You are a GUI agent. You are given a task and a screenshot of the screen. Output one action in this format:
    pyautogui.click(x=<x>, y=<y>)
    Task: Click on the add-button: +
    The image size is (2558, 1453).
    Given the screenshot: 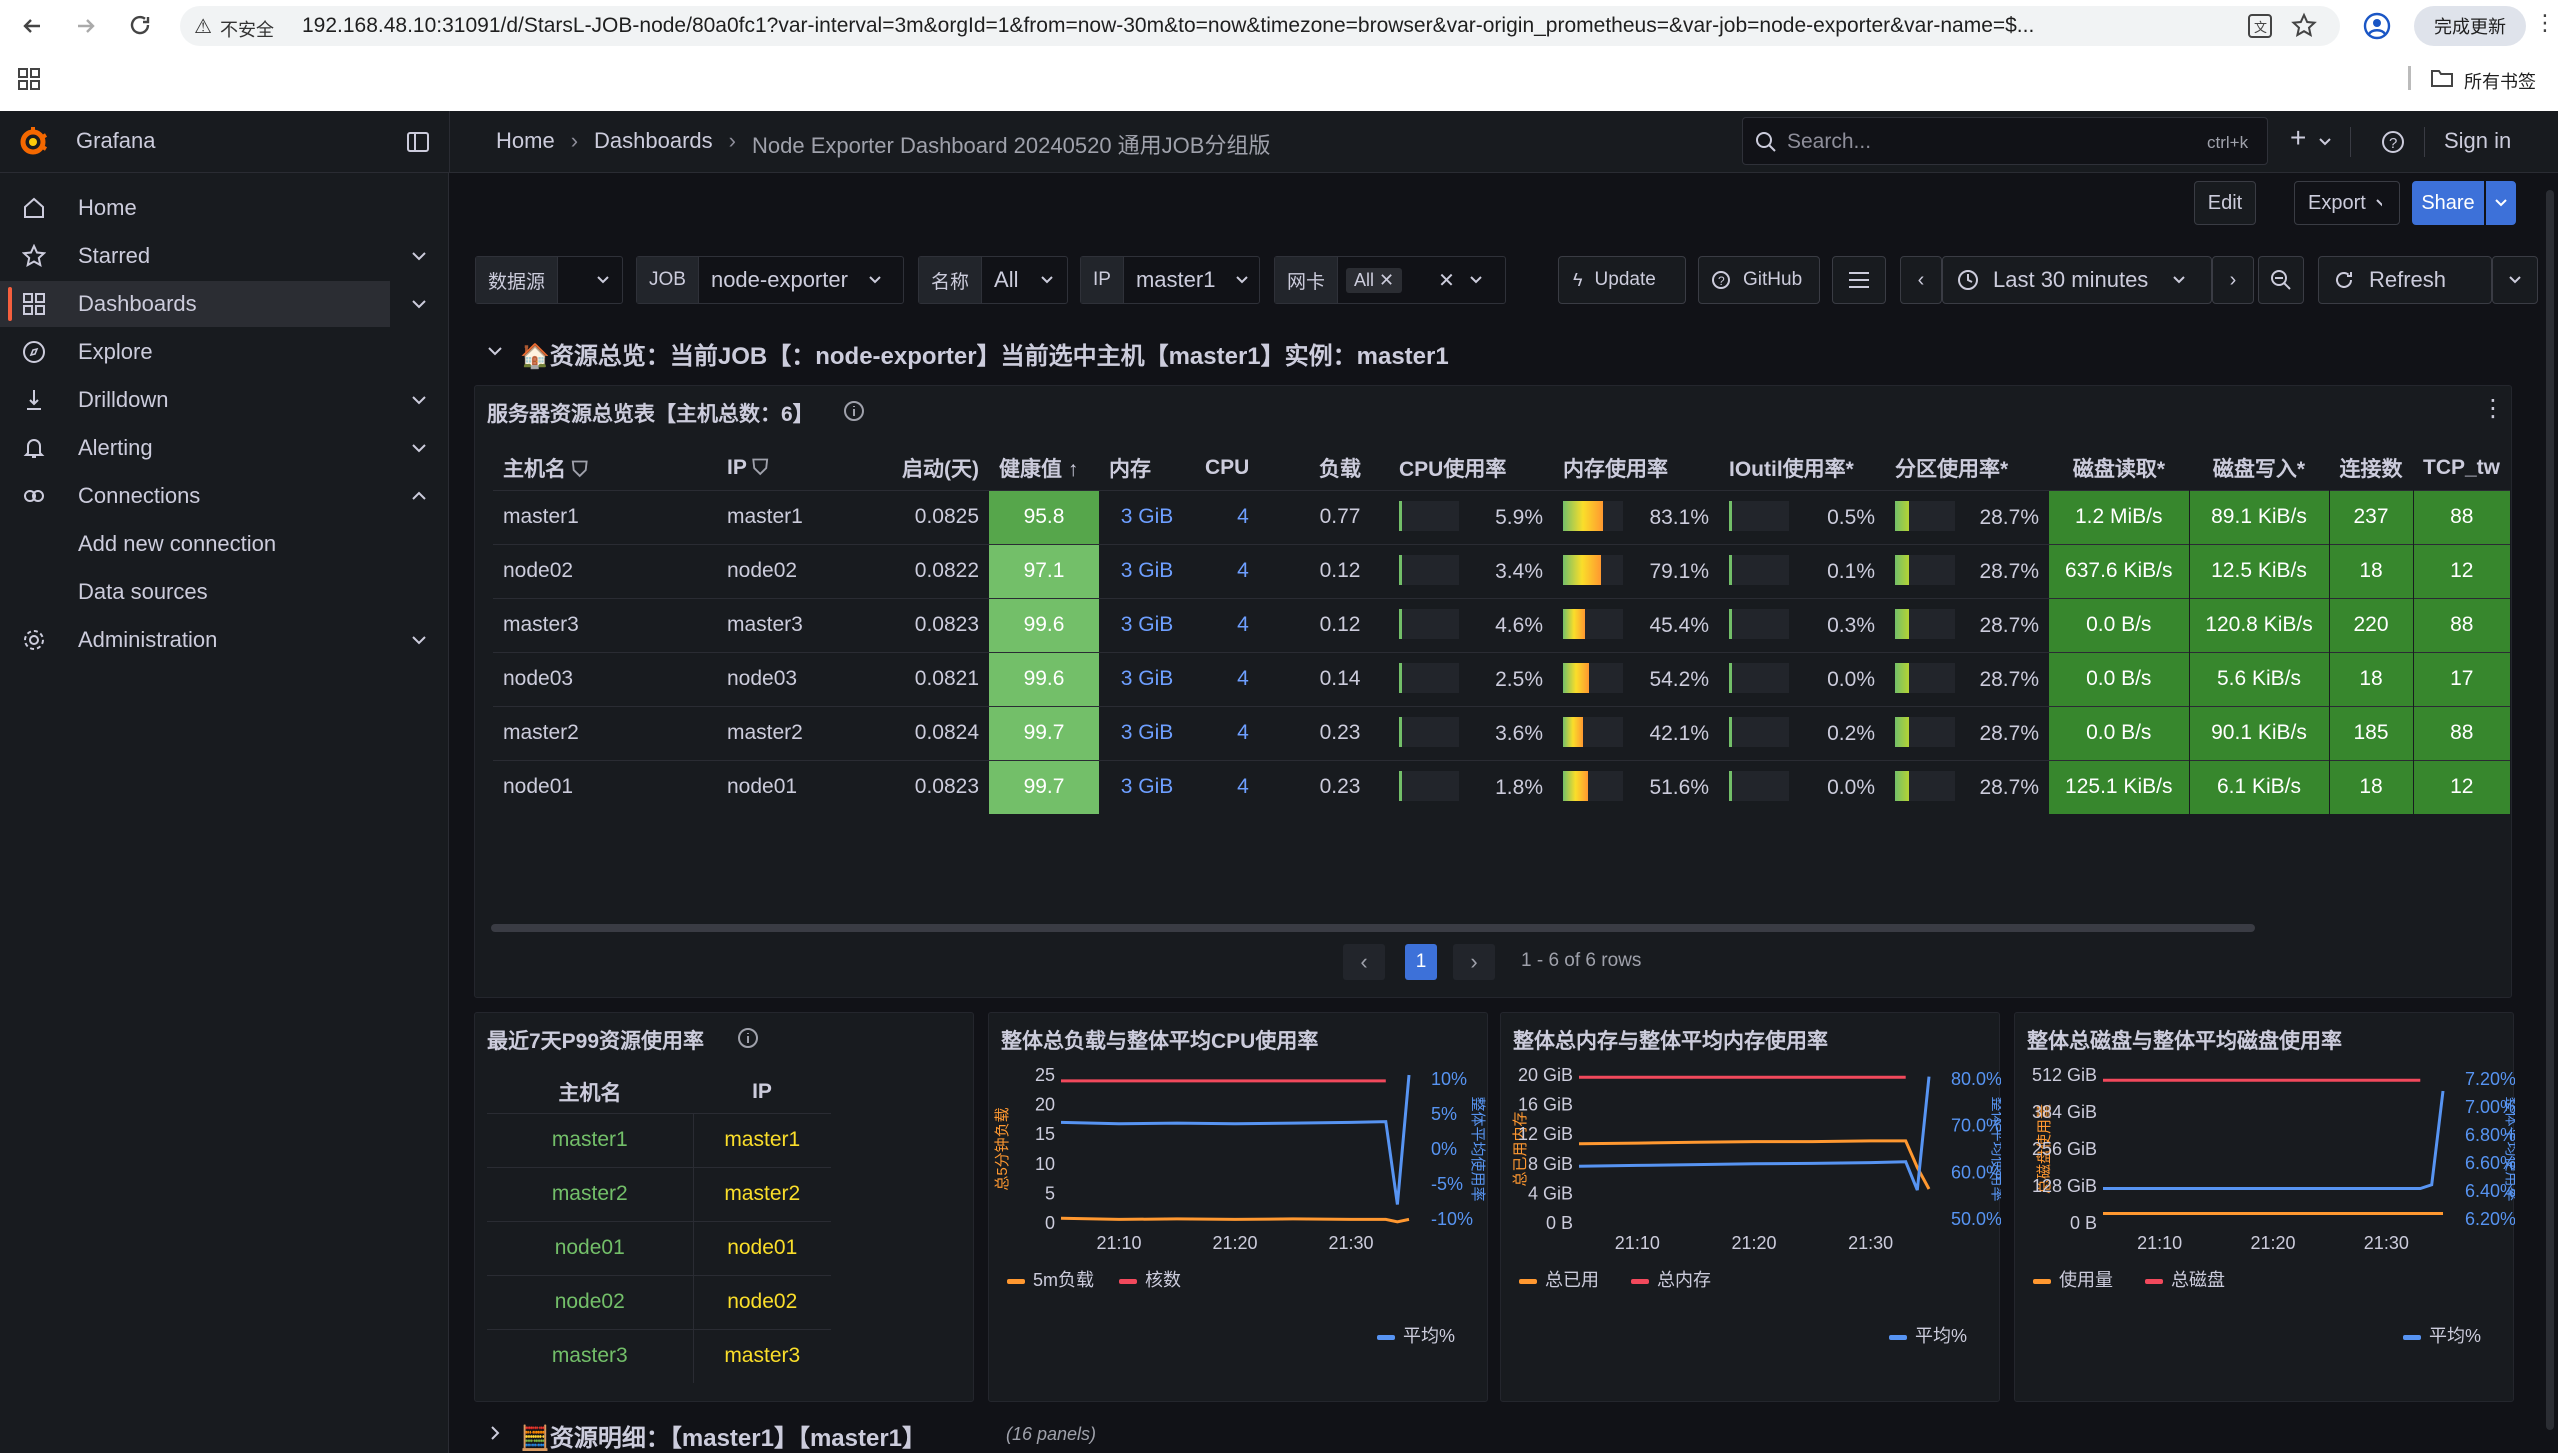 What is the action you would take?
    pyautogui.click(x=2298, y=137)
    